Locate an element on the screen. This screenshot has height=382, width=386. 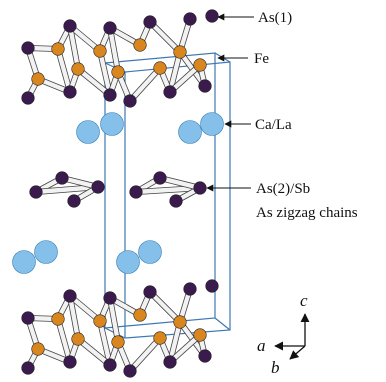
axes-indicator: c a b is located at coordinates (283, 334).